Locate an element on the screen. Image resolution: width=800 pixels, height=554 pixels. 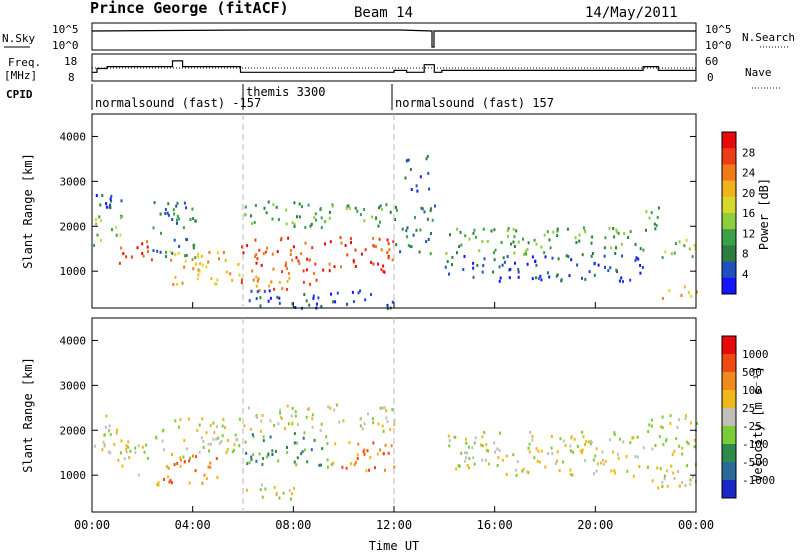
y-tick-label: 3000 is located at coordinates (73, 385).